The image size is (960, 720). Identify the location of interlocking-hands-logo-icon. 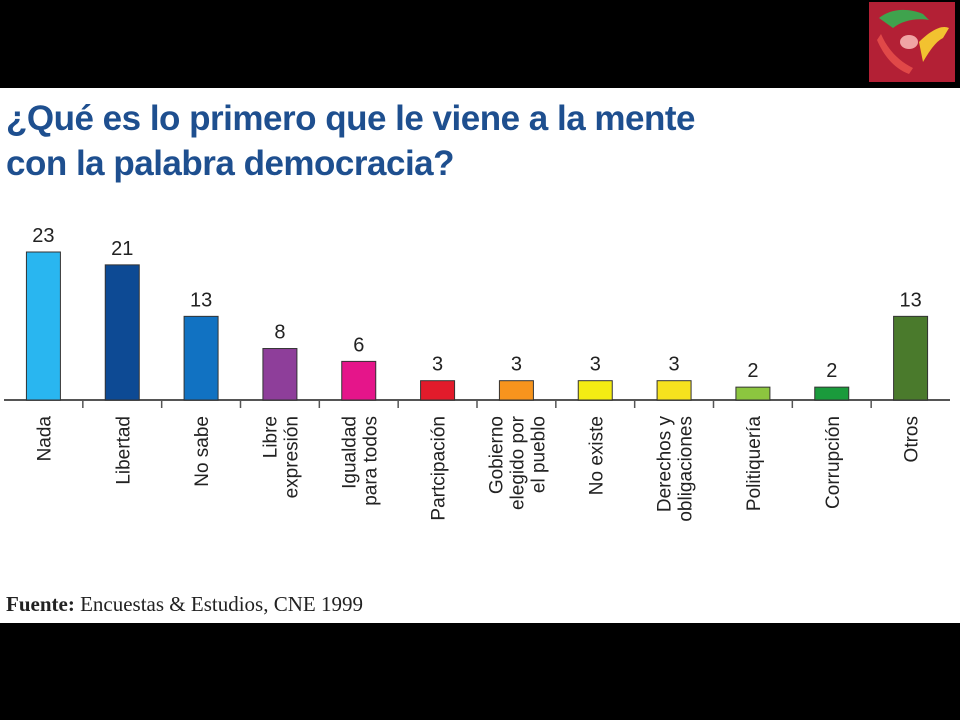
(912, 42).